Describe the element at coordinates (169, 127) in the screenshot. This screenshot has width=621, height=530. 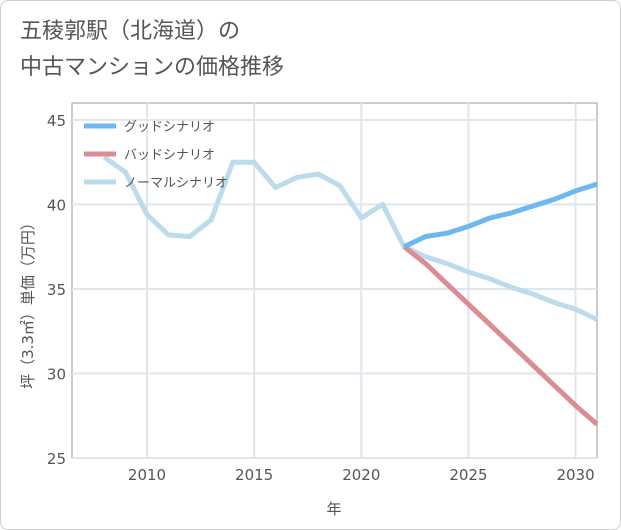
I see `legend-label: グッドシナリオ` at that location.